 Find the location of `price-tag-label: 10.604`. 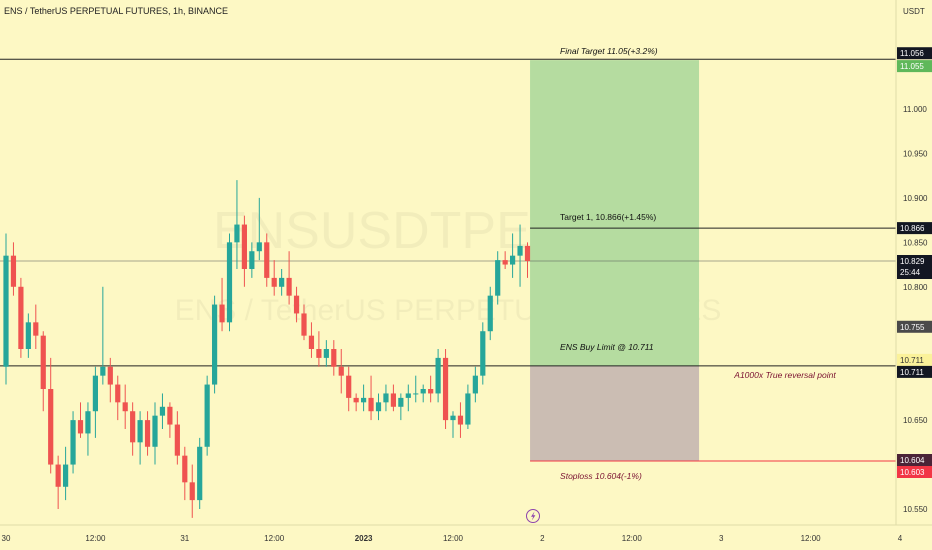

price-tag-label: 10.604 is located at coordinates (912, 460).